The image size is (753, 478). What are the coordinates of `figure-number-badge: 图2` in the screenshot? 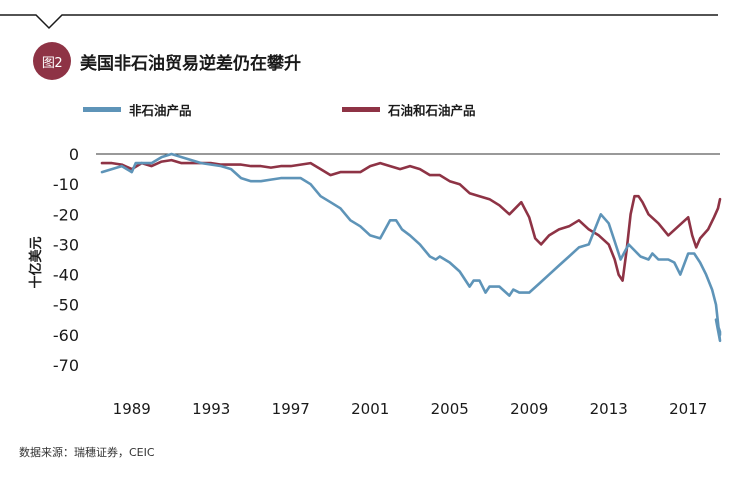 It's located at (52, 61).